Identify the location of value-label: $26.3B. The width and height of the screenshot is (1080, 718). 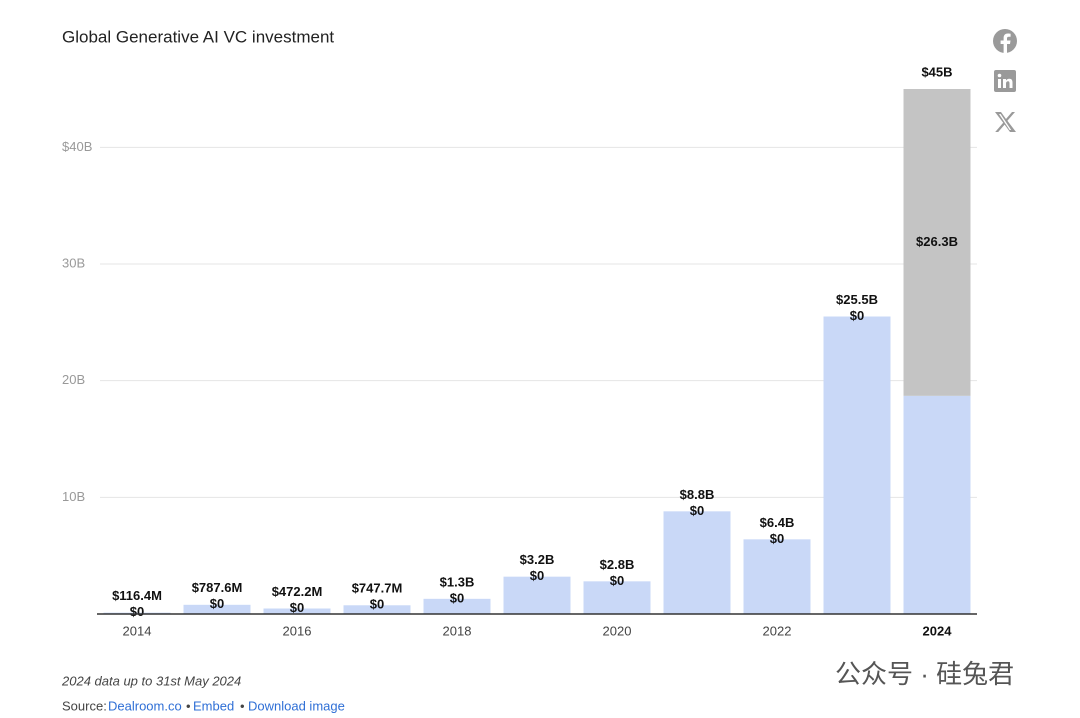
(937, 241).